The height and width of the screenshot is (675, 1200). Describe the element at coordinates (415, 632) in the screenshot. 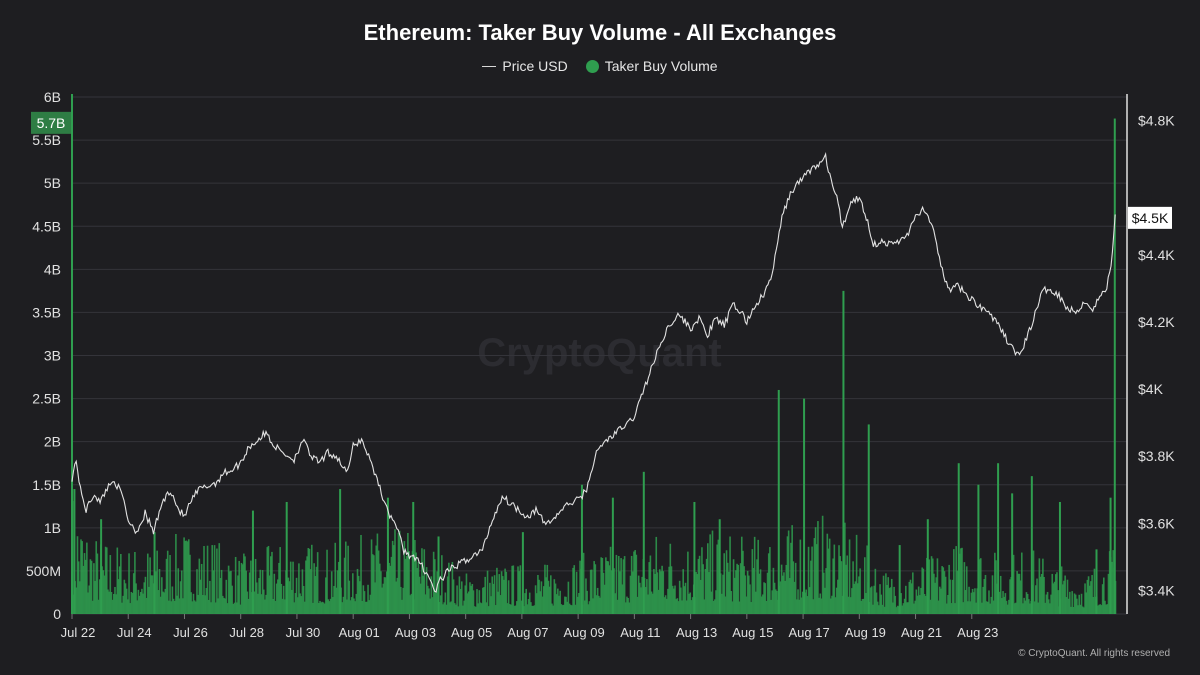

I see `x-axis-tick-label: Aug 03` at that location.